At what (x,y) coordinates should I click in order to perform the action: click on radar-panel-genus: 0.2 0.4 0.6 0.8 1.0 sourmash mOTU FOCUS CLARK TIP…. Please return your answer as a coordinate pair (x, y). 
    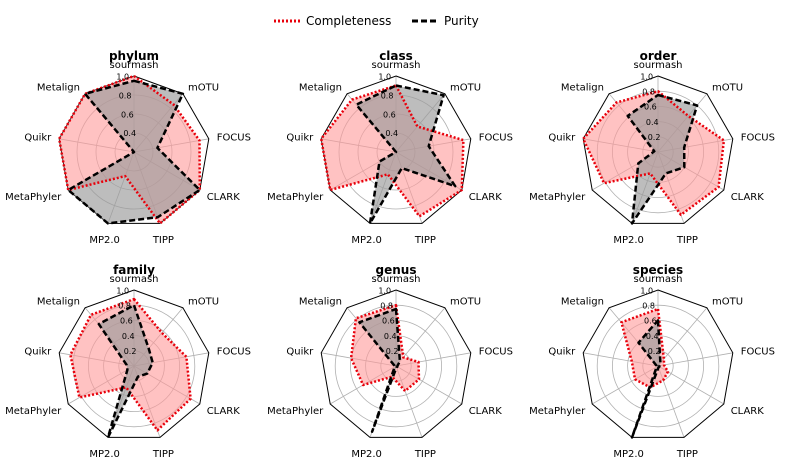
    Looking at the image, I should click on (390, 361).